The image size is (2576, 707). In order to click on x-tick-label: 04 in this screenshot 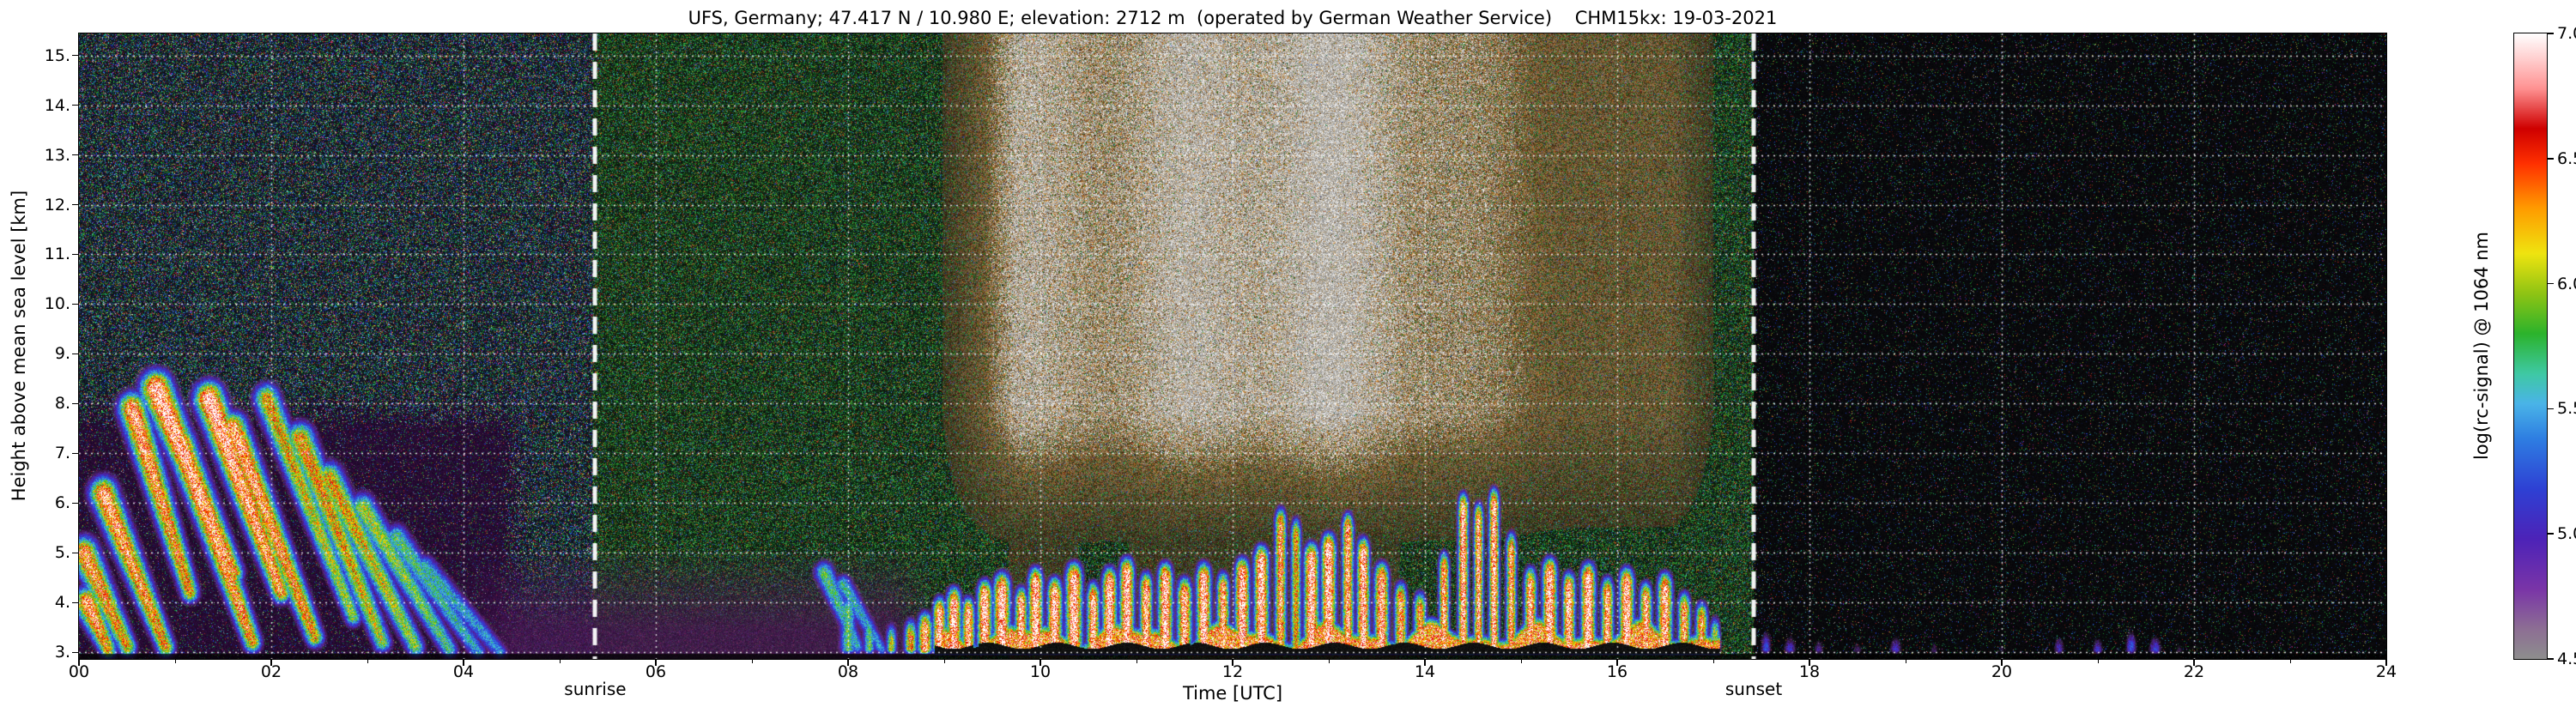, I will do `click(463, 671)`.